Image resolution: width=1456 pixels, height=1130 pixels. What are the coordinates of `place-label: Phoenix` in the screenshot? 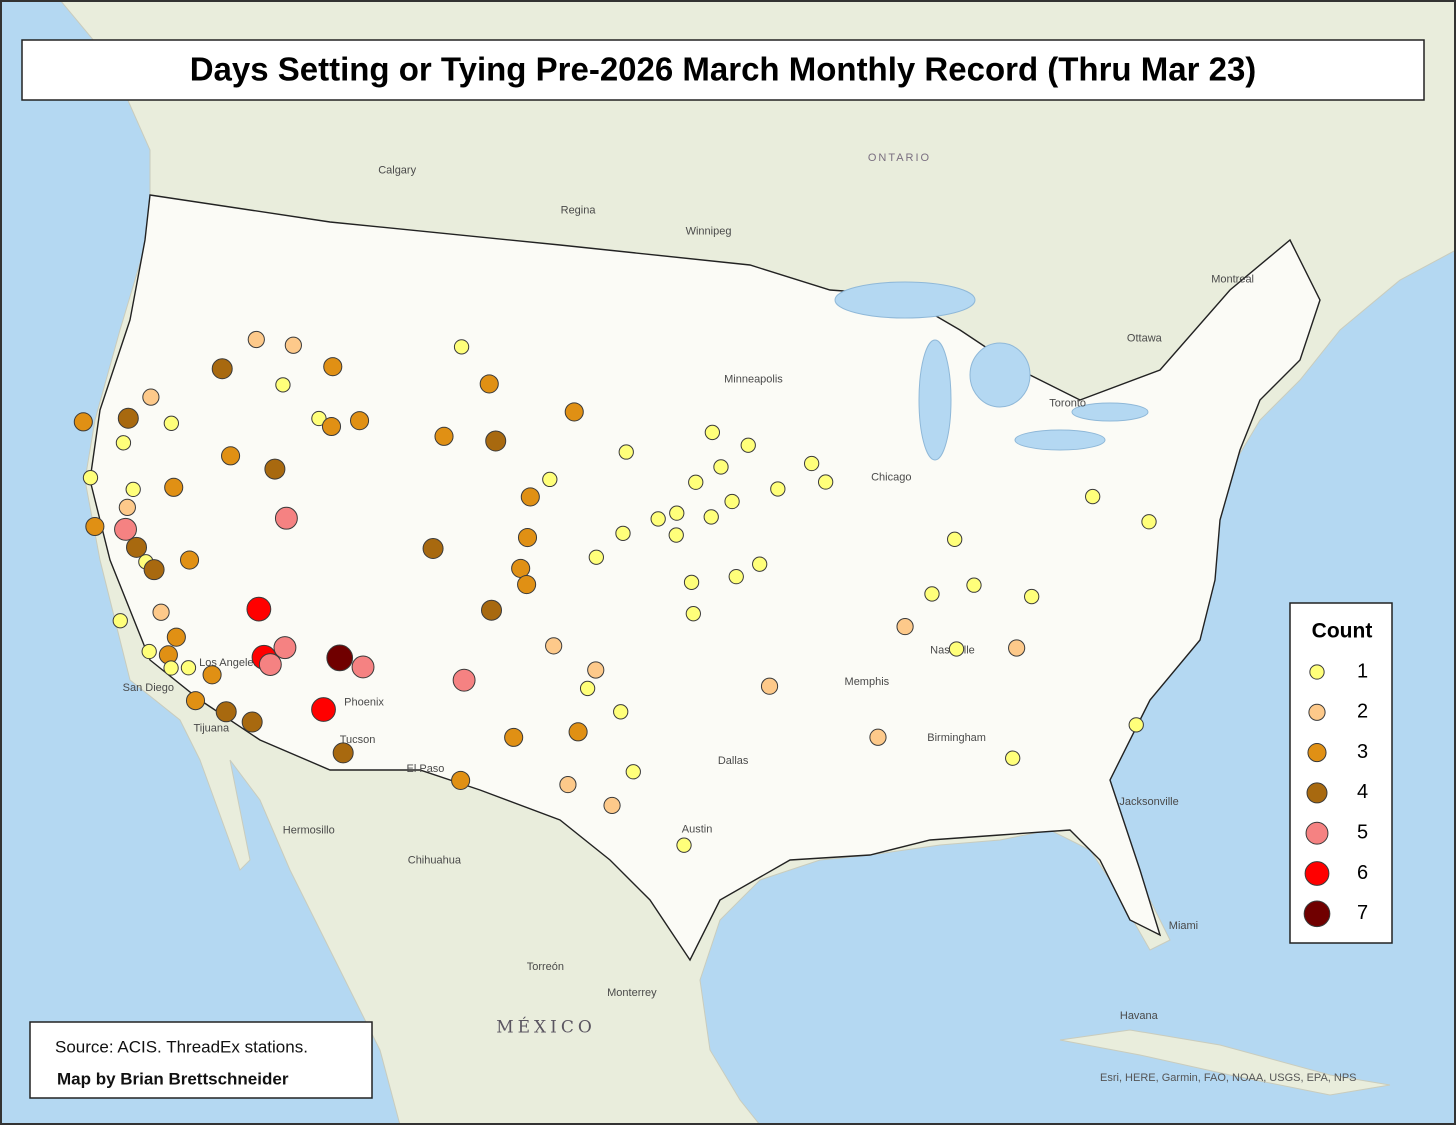 It's located at (364, 702).